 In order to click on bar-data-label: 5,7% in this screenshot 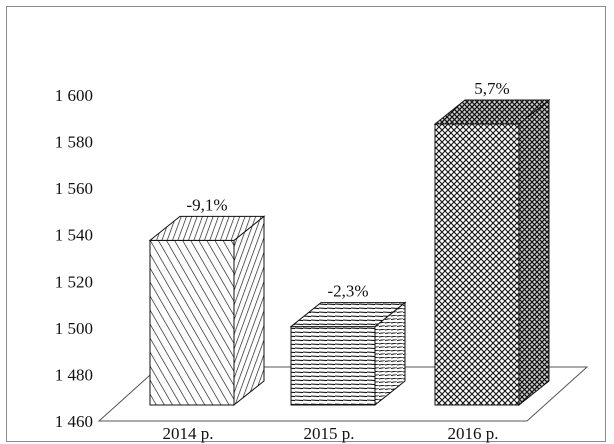, I will do `click(491, 88)`.